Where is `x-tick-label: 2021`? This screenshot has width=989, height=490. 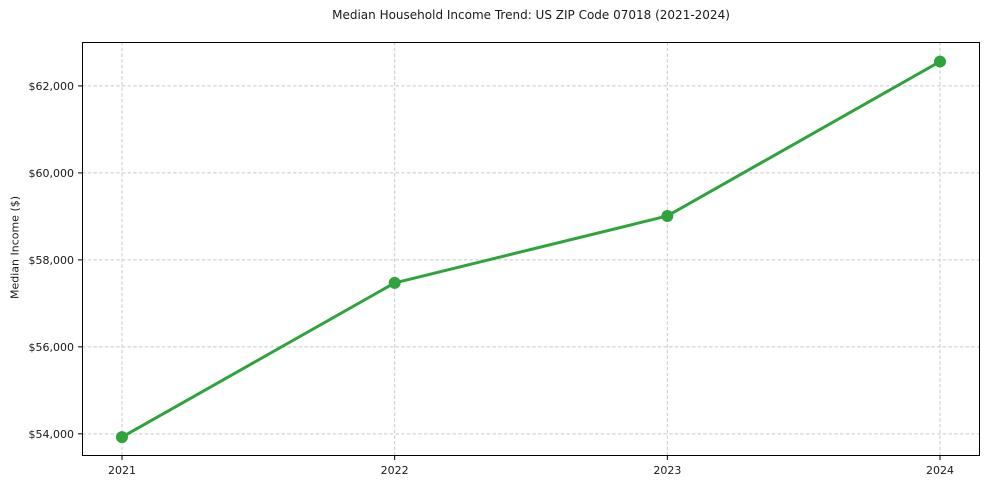 x-tick-label: 2021 is located at coordinates (122, 470).